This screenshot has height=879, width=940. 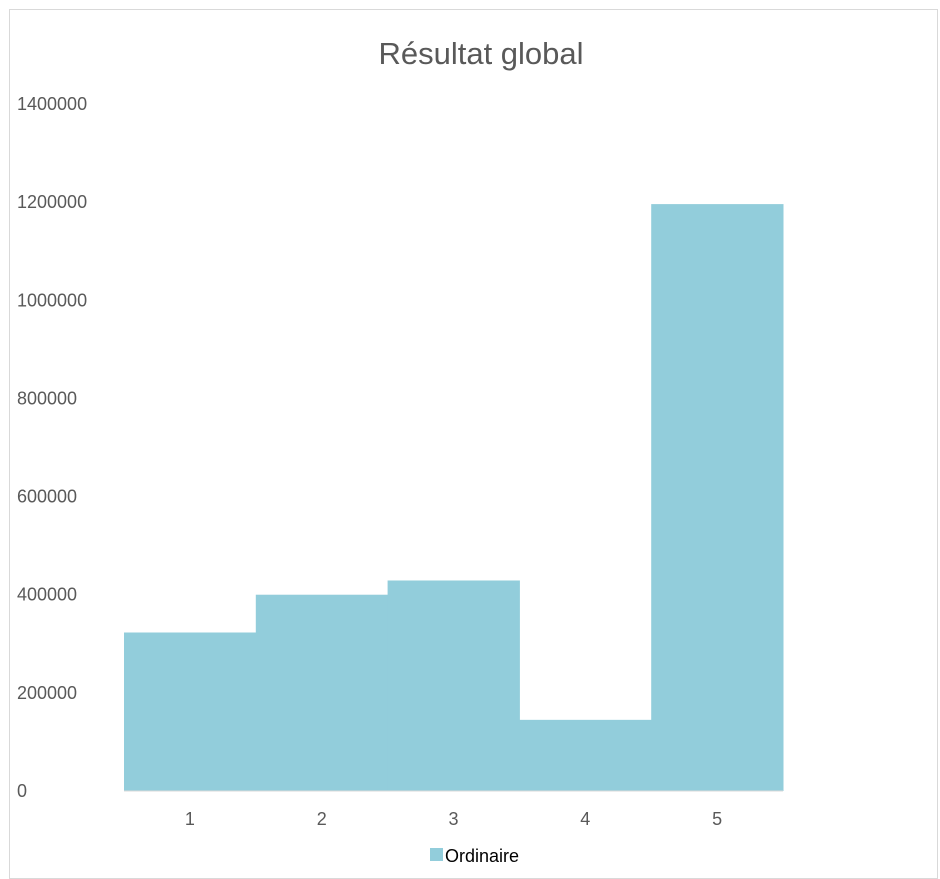 I want to click on legend-label-ordinaire: Ordinaire, so click(x=482, y=856).